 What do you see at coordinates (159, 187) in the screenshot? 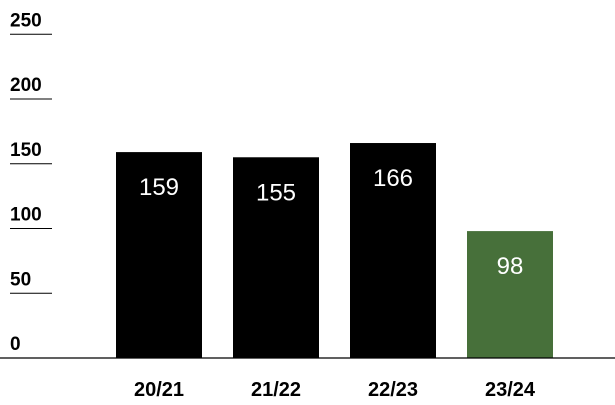
I see `data-label: 159` at bounding box center [159, 187].